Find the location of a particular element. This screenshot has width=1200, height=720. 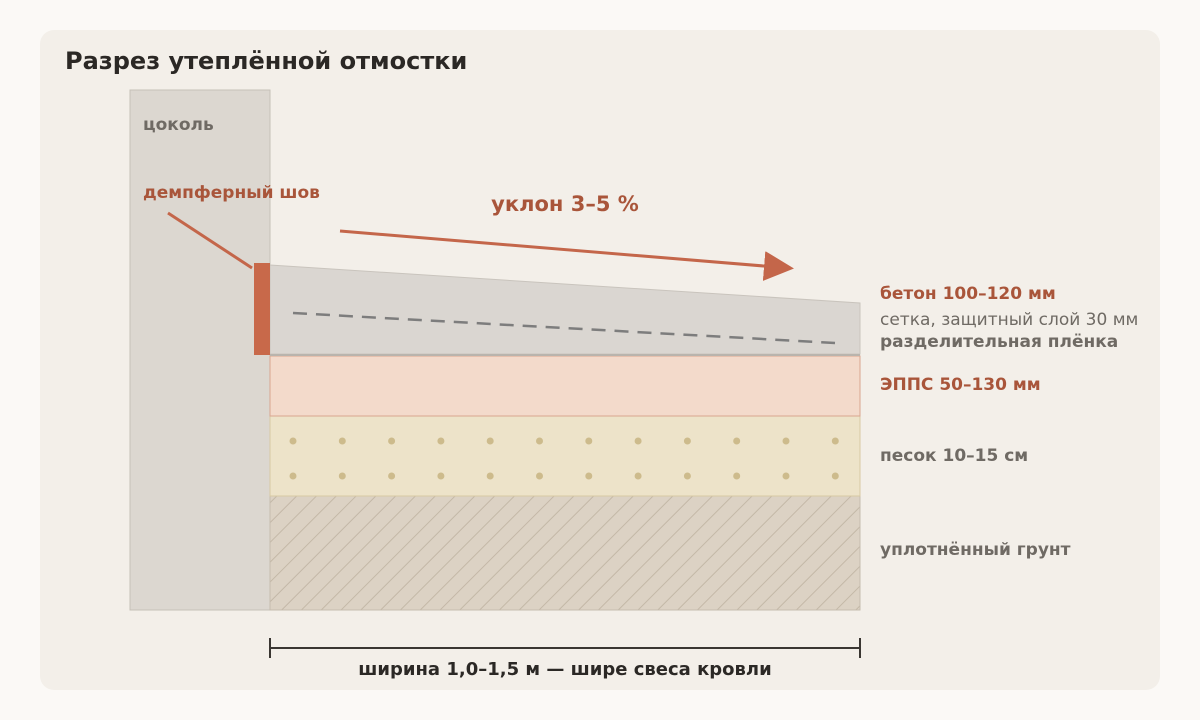

title: Разрез утеплённой отмостки is located at coordinates (266, 61).